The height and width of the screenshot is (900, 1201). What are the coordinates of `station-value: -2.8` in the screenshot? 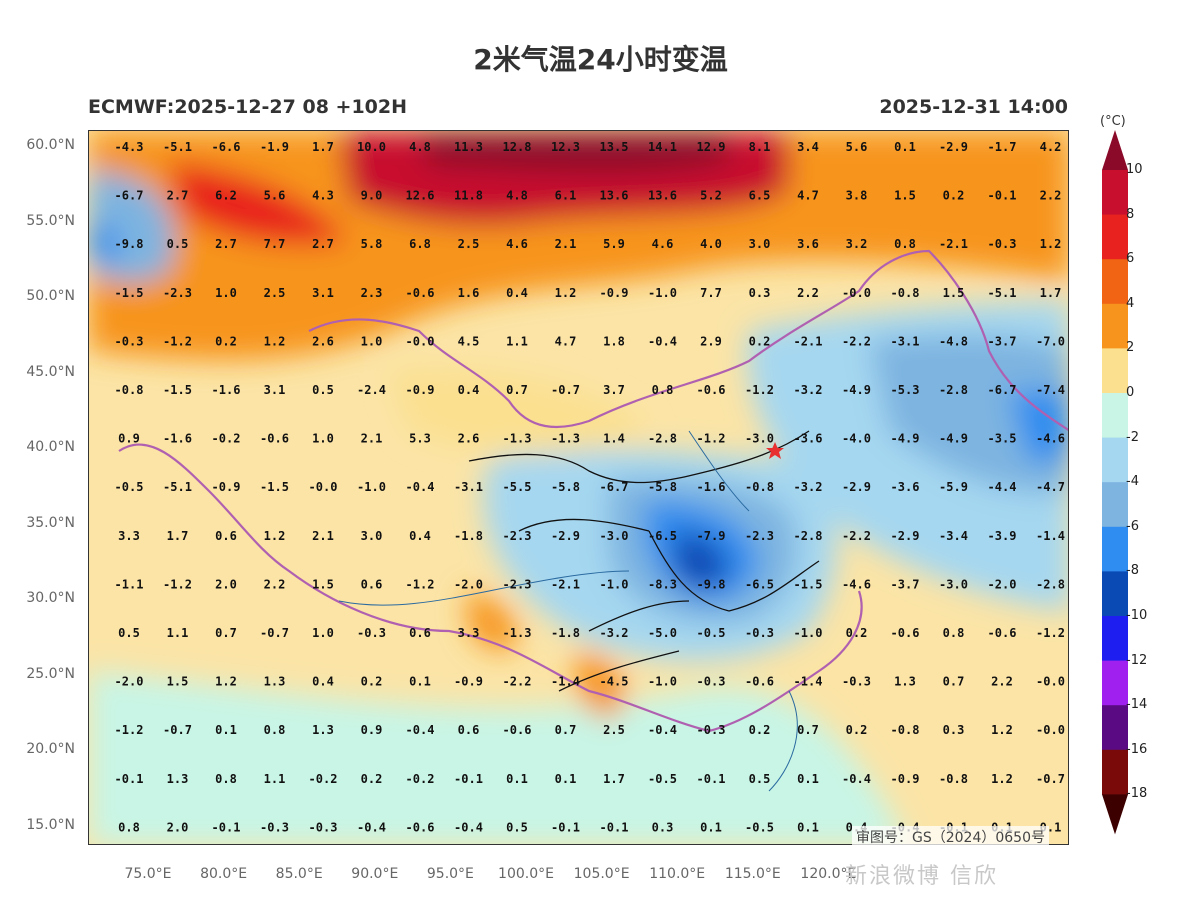 It's located at (662, 439).